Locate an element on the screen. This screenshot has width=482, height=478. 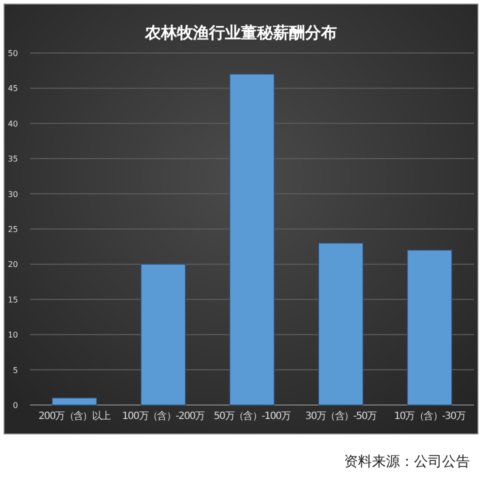
y-tick-label: 35 is located at coordinates (13, 159).